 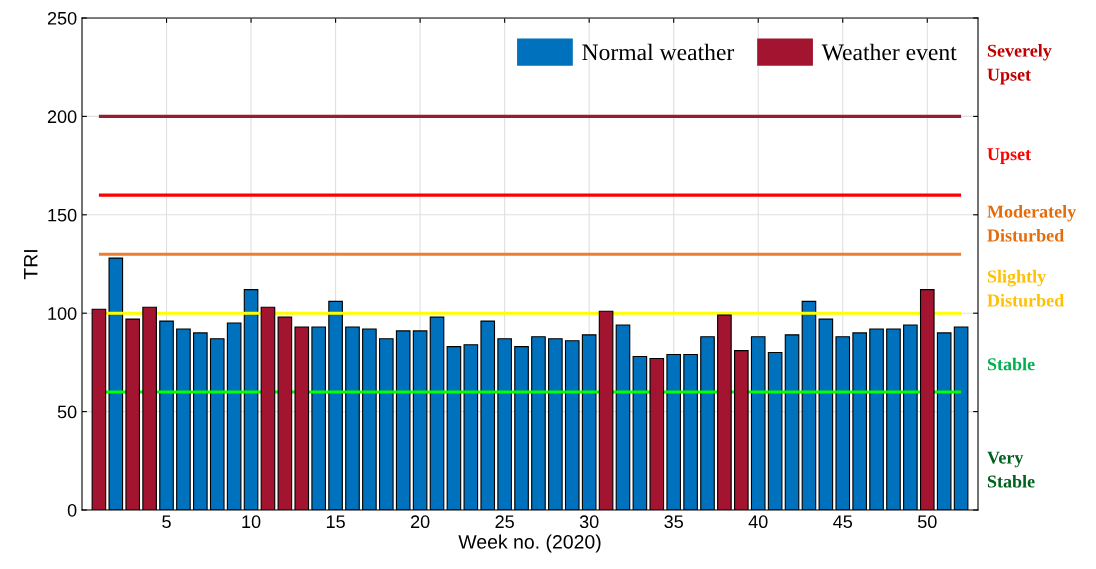 I want to click on x-tick-label: 45, so click(x=843, y=522).